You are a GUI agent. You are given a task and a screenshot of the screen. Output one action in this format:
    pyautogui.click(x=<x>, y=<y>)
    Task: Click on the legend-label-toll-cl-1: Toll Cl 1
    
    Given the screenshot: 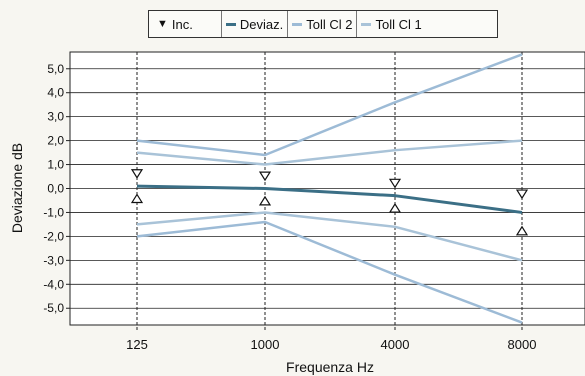 What is the action you would take?
    pyautogui.click(x=398, y=24)
    